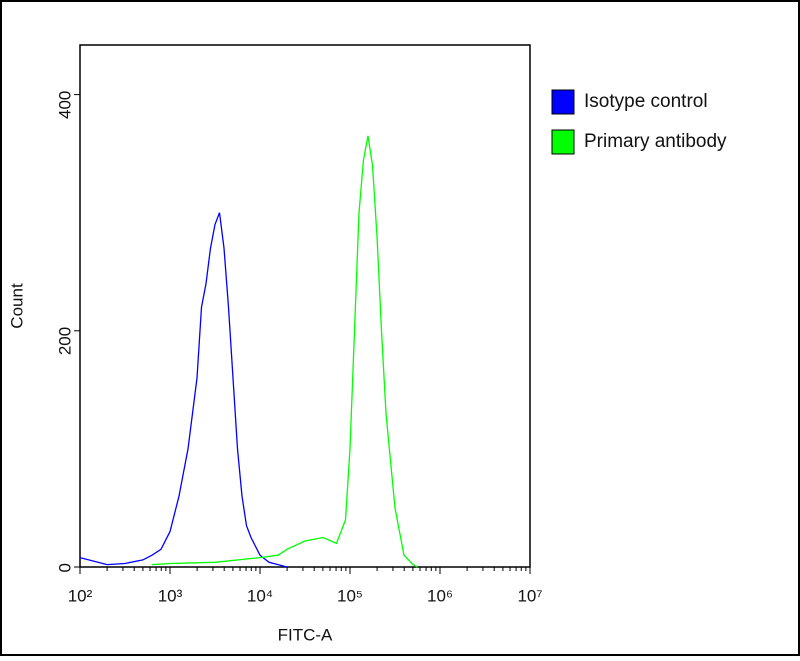 The width and height of the screenshot is (800, 661). What do you see at coordinates (260, 595) in the screenshot?
I see `x-tick-label: 10⁴` at bounding box center [260, 595].